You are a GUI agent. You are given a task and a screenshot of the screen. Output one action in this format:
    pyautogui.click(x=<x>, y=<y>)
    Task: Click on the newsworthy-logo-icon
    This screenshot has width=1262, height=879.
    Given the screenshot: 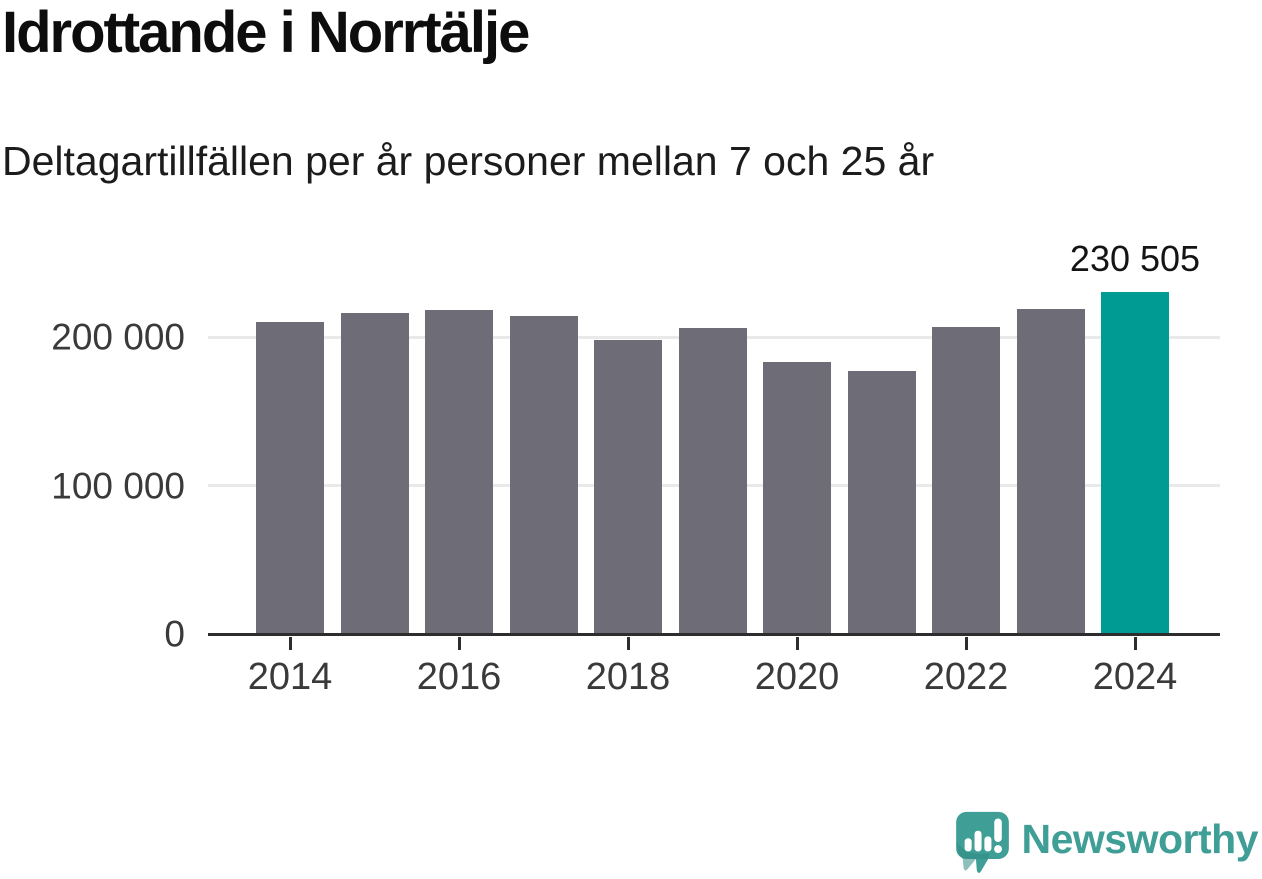 What is the action you would take?
    pyautogui.click(x=982, y=842)
    